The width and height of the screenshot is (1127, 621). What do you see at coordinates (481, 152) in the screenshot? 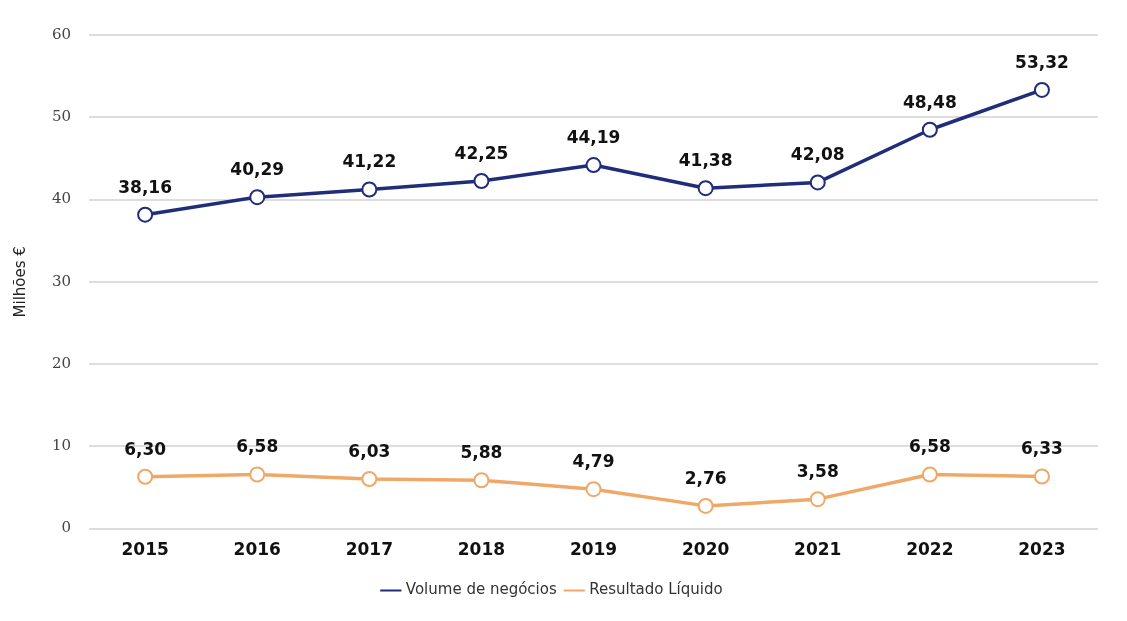
I see `data-label: 42,25` at bounding box center [481, 152].